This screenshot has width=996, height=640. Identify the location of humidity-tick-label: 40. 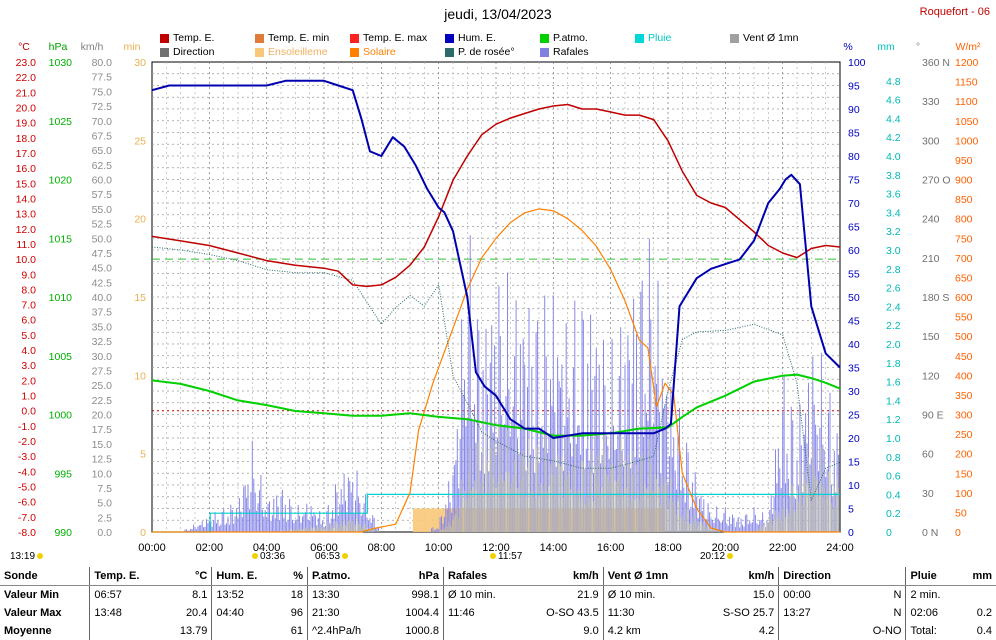
(854, 345).